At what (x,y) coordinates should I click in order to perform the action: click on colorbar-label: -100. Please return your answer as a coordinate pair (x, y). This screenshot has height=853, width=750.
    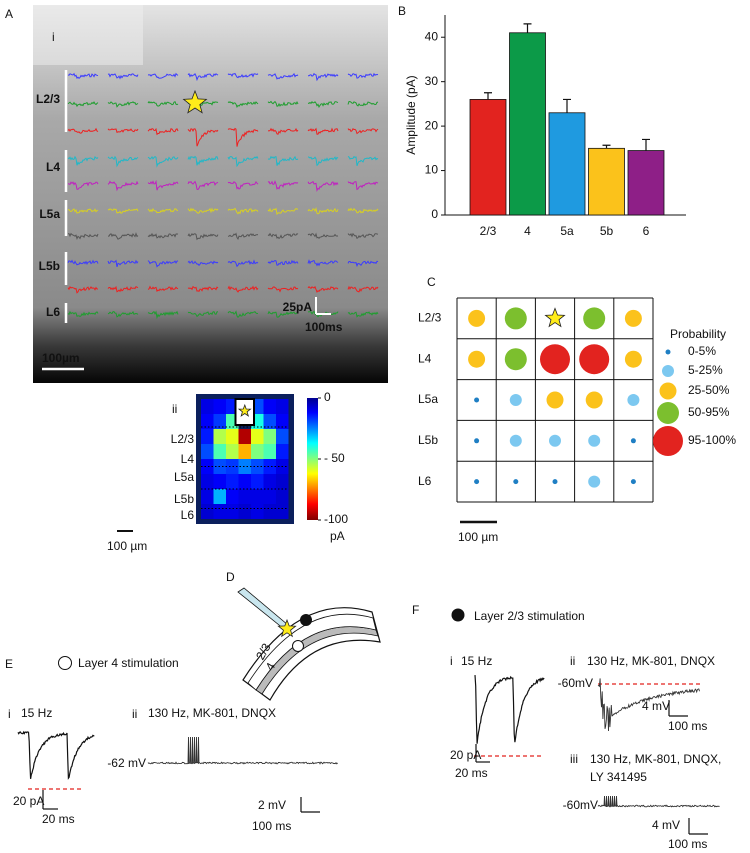
    Looking at the image, I should click on (336, 519).